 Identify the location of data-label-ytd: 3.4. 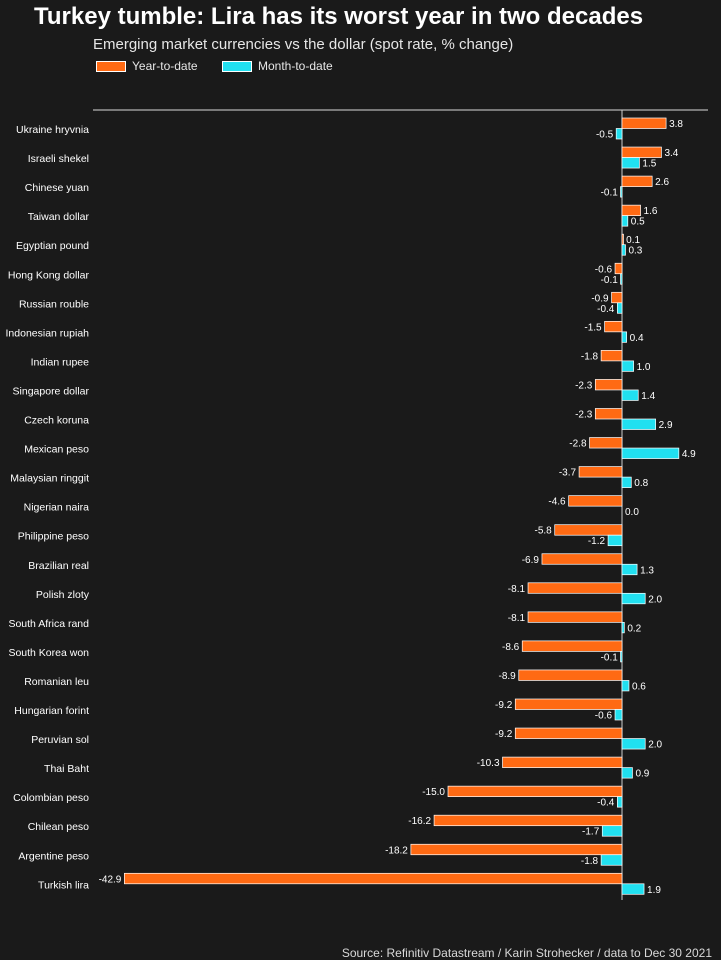
(671, 153).